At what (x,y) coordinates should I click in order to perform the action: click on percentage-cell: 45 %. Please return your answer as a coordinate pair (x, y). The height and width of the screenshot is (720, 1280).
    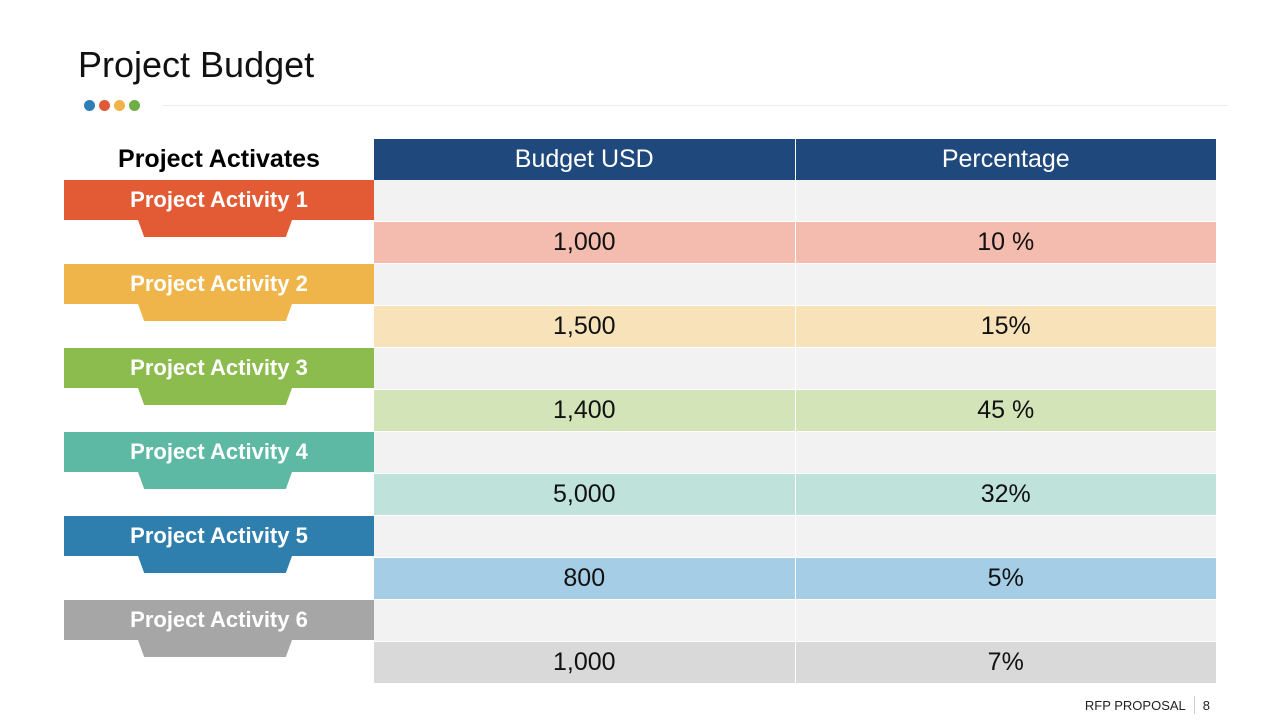
    Looking at the image, I should click on (1005, 410).